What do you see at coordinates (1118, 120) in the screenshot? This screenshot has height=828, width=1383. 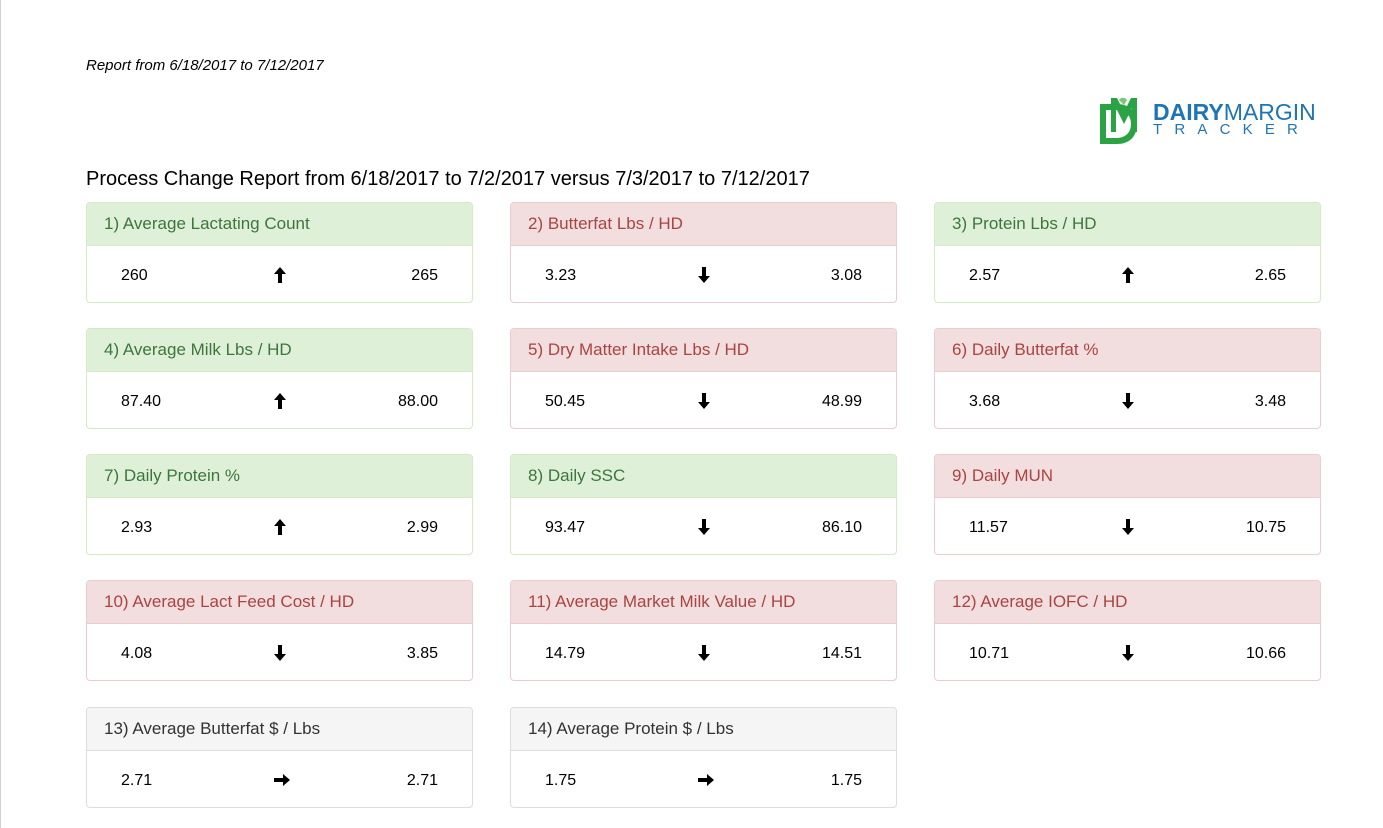 I see `dm-logo-icon` at bounding box center [1118, 120].